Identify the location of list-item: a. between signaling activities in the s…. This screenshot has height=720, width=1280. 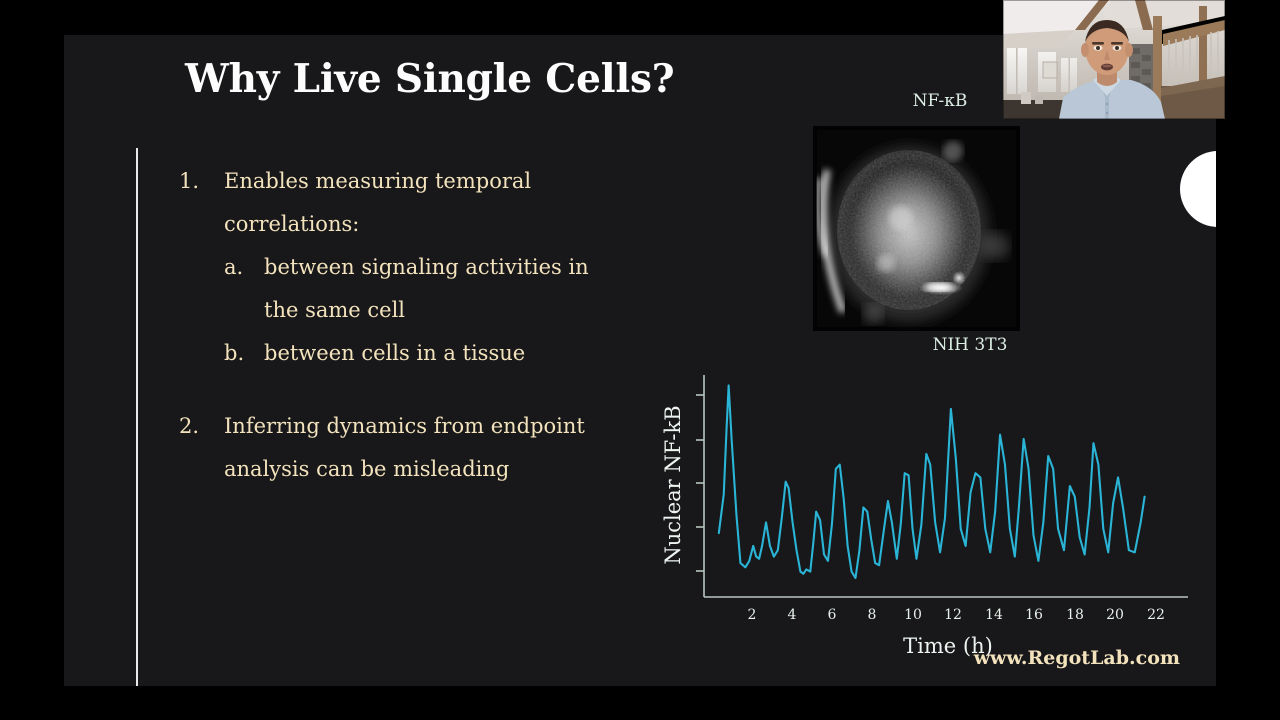
(416, 289).